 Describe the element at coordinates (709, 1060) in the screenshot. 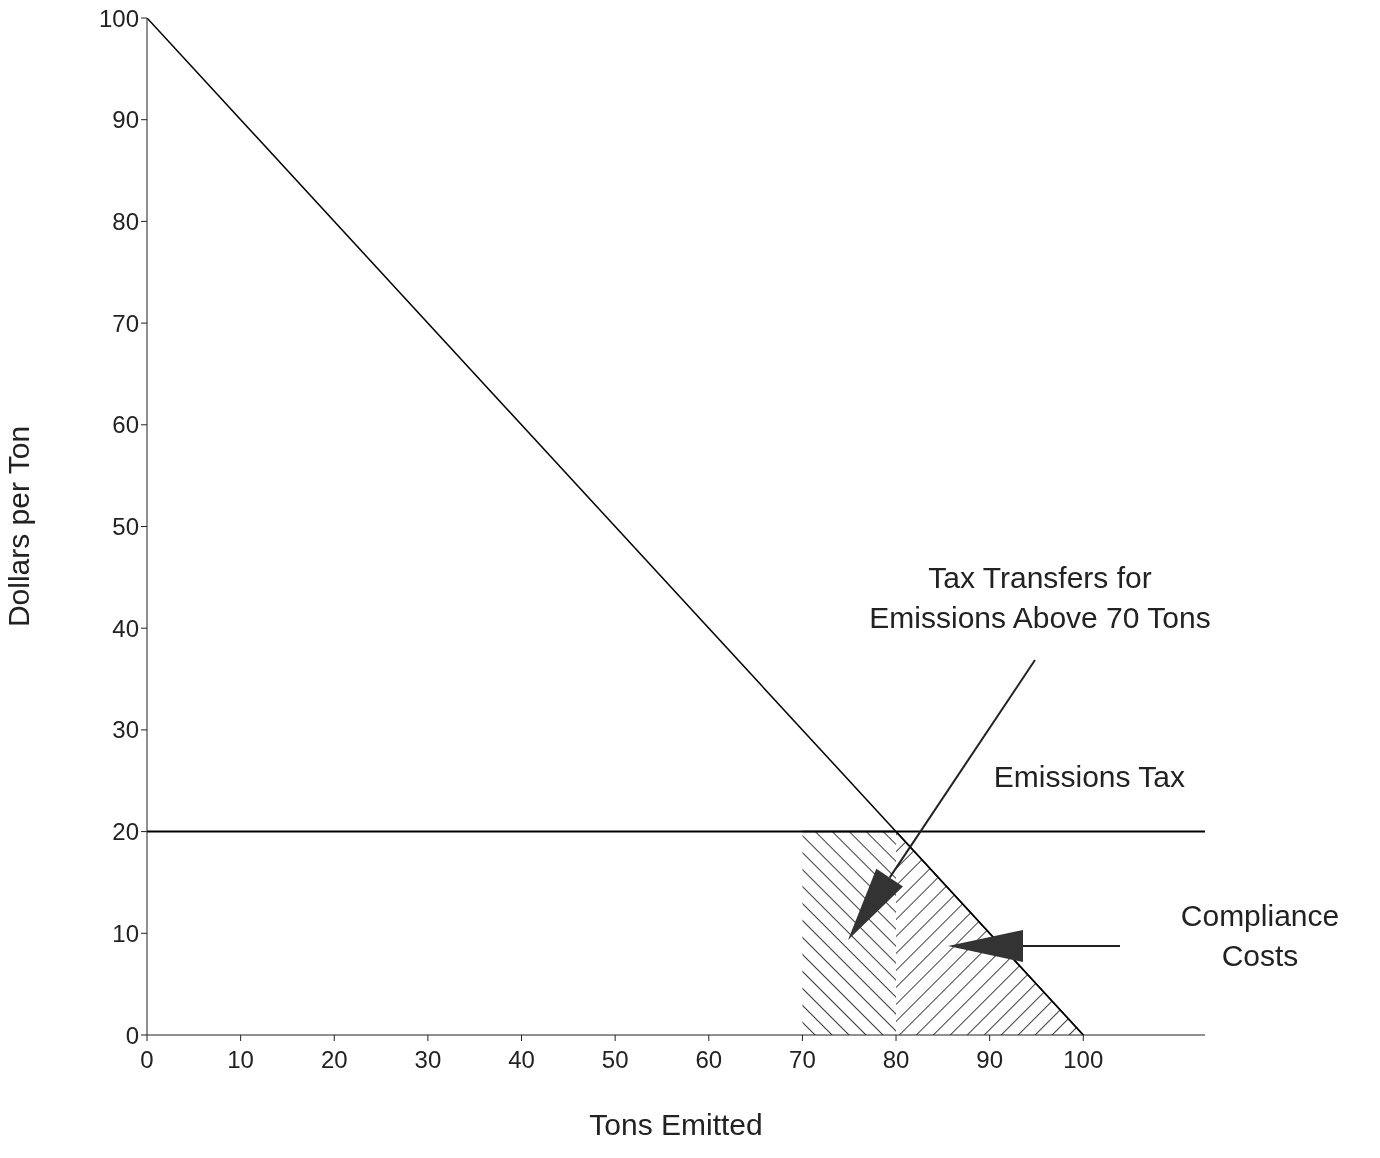

I see `x-tick-label: 60` at that location.